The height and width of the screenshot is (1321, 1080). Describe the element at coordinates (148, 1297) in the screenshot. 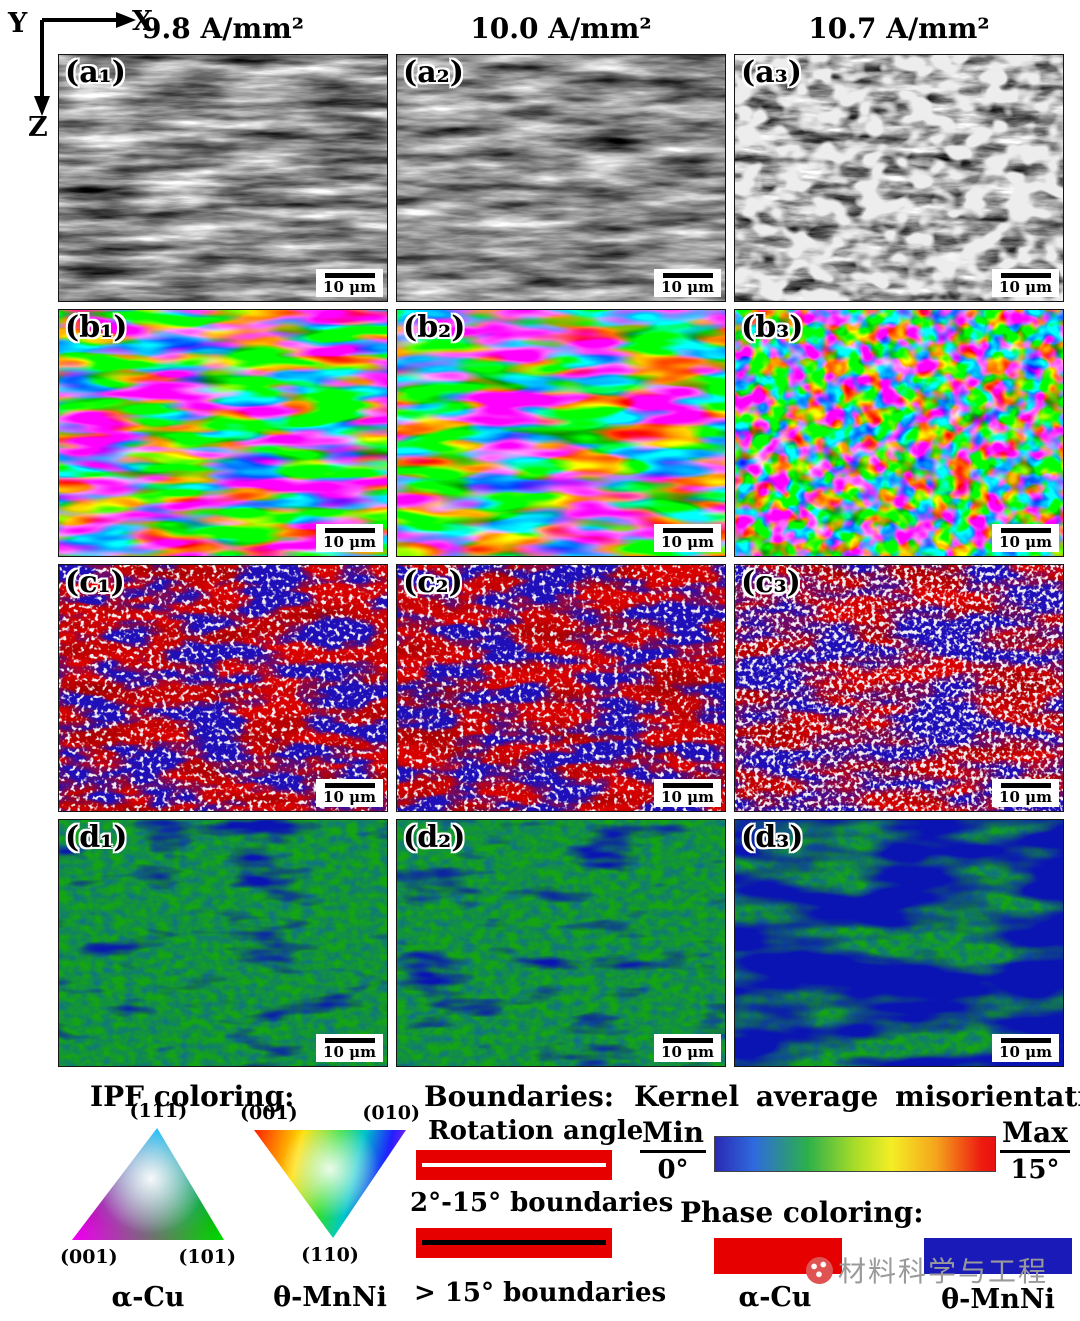

I see `triangle-phase-label-alpha-cu: α-Cu` at that location.